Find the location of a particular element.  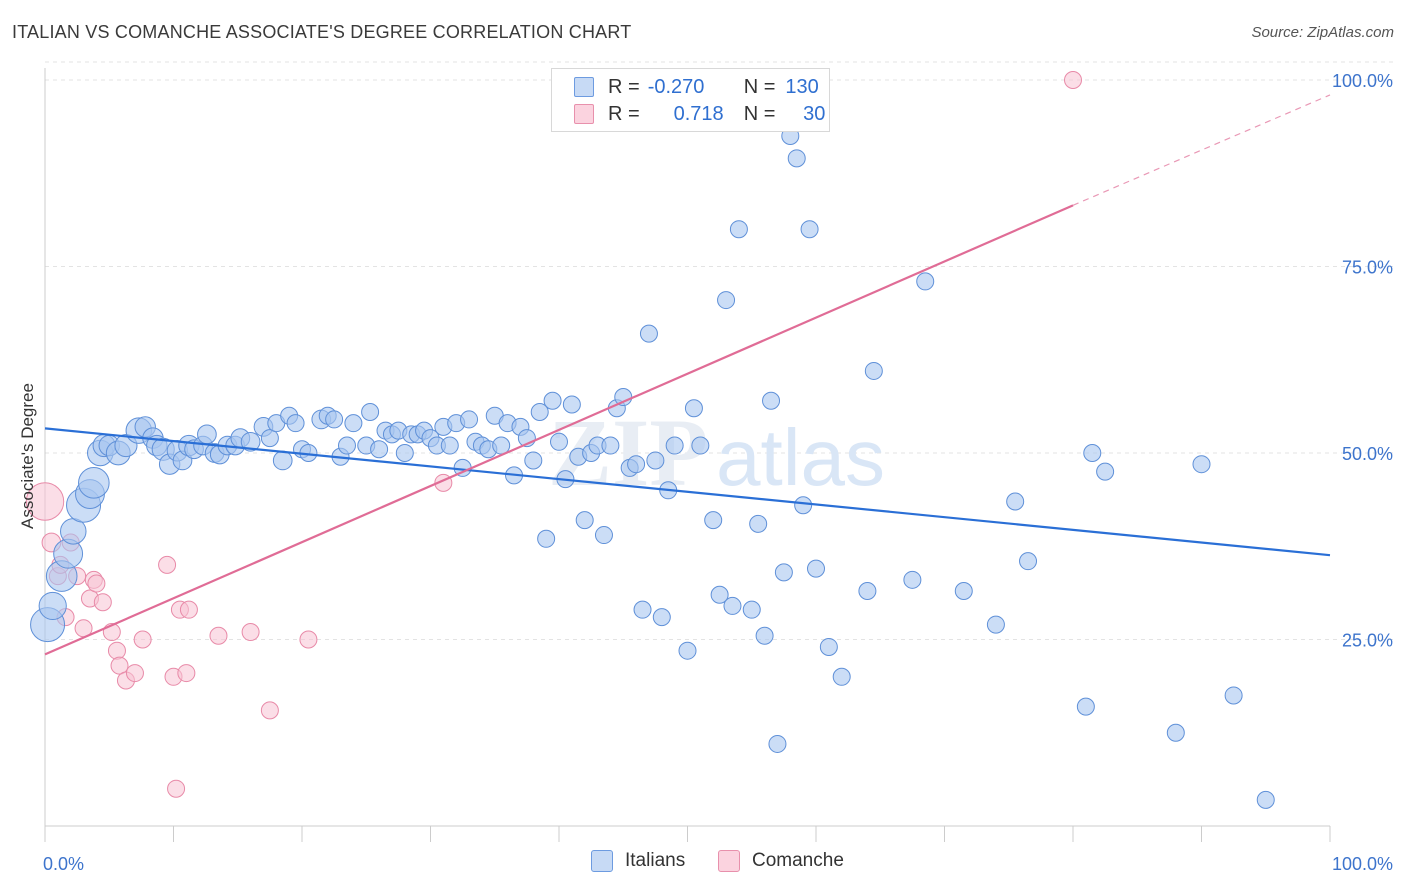

y-tick-label: 25.0% is located at coordinates (1367, 641).